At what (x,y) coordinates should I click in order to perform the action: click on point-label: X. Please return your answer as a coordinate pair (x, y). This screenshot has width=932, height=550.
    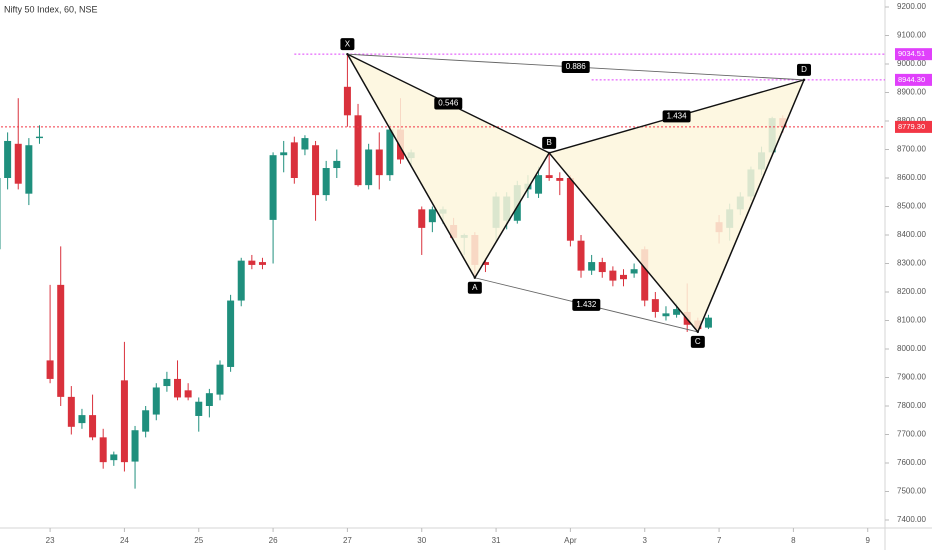
    Looking at the image, I should click on (348, 43).